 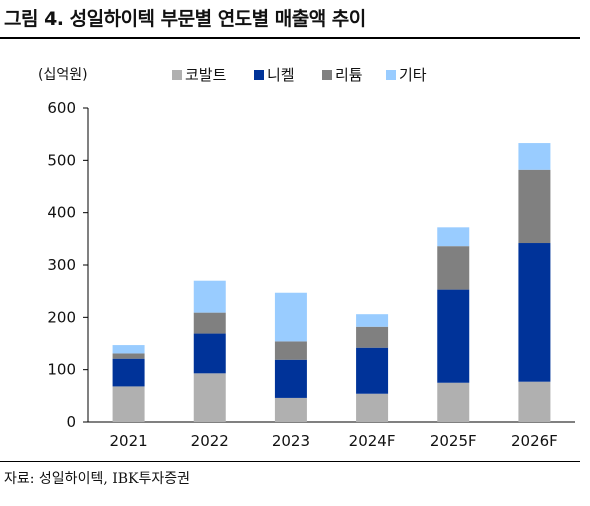 What do you see at coordinates (206, 75) in the screenshot?
I see `legend-label-1: 코발트` at bounding box center [206, 75].